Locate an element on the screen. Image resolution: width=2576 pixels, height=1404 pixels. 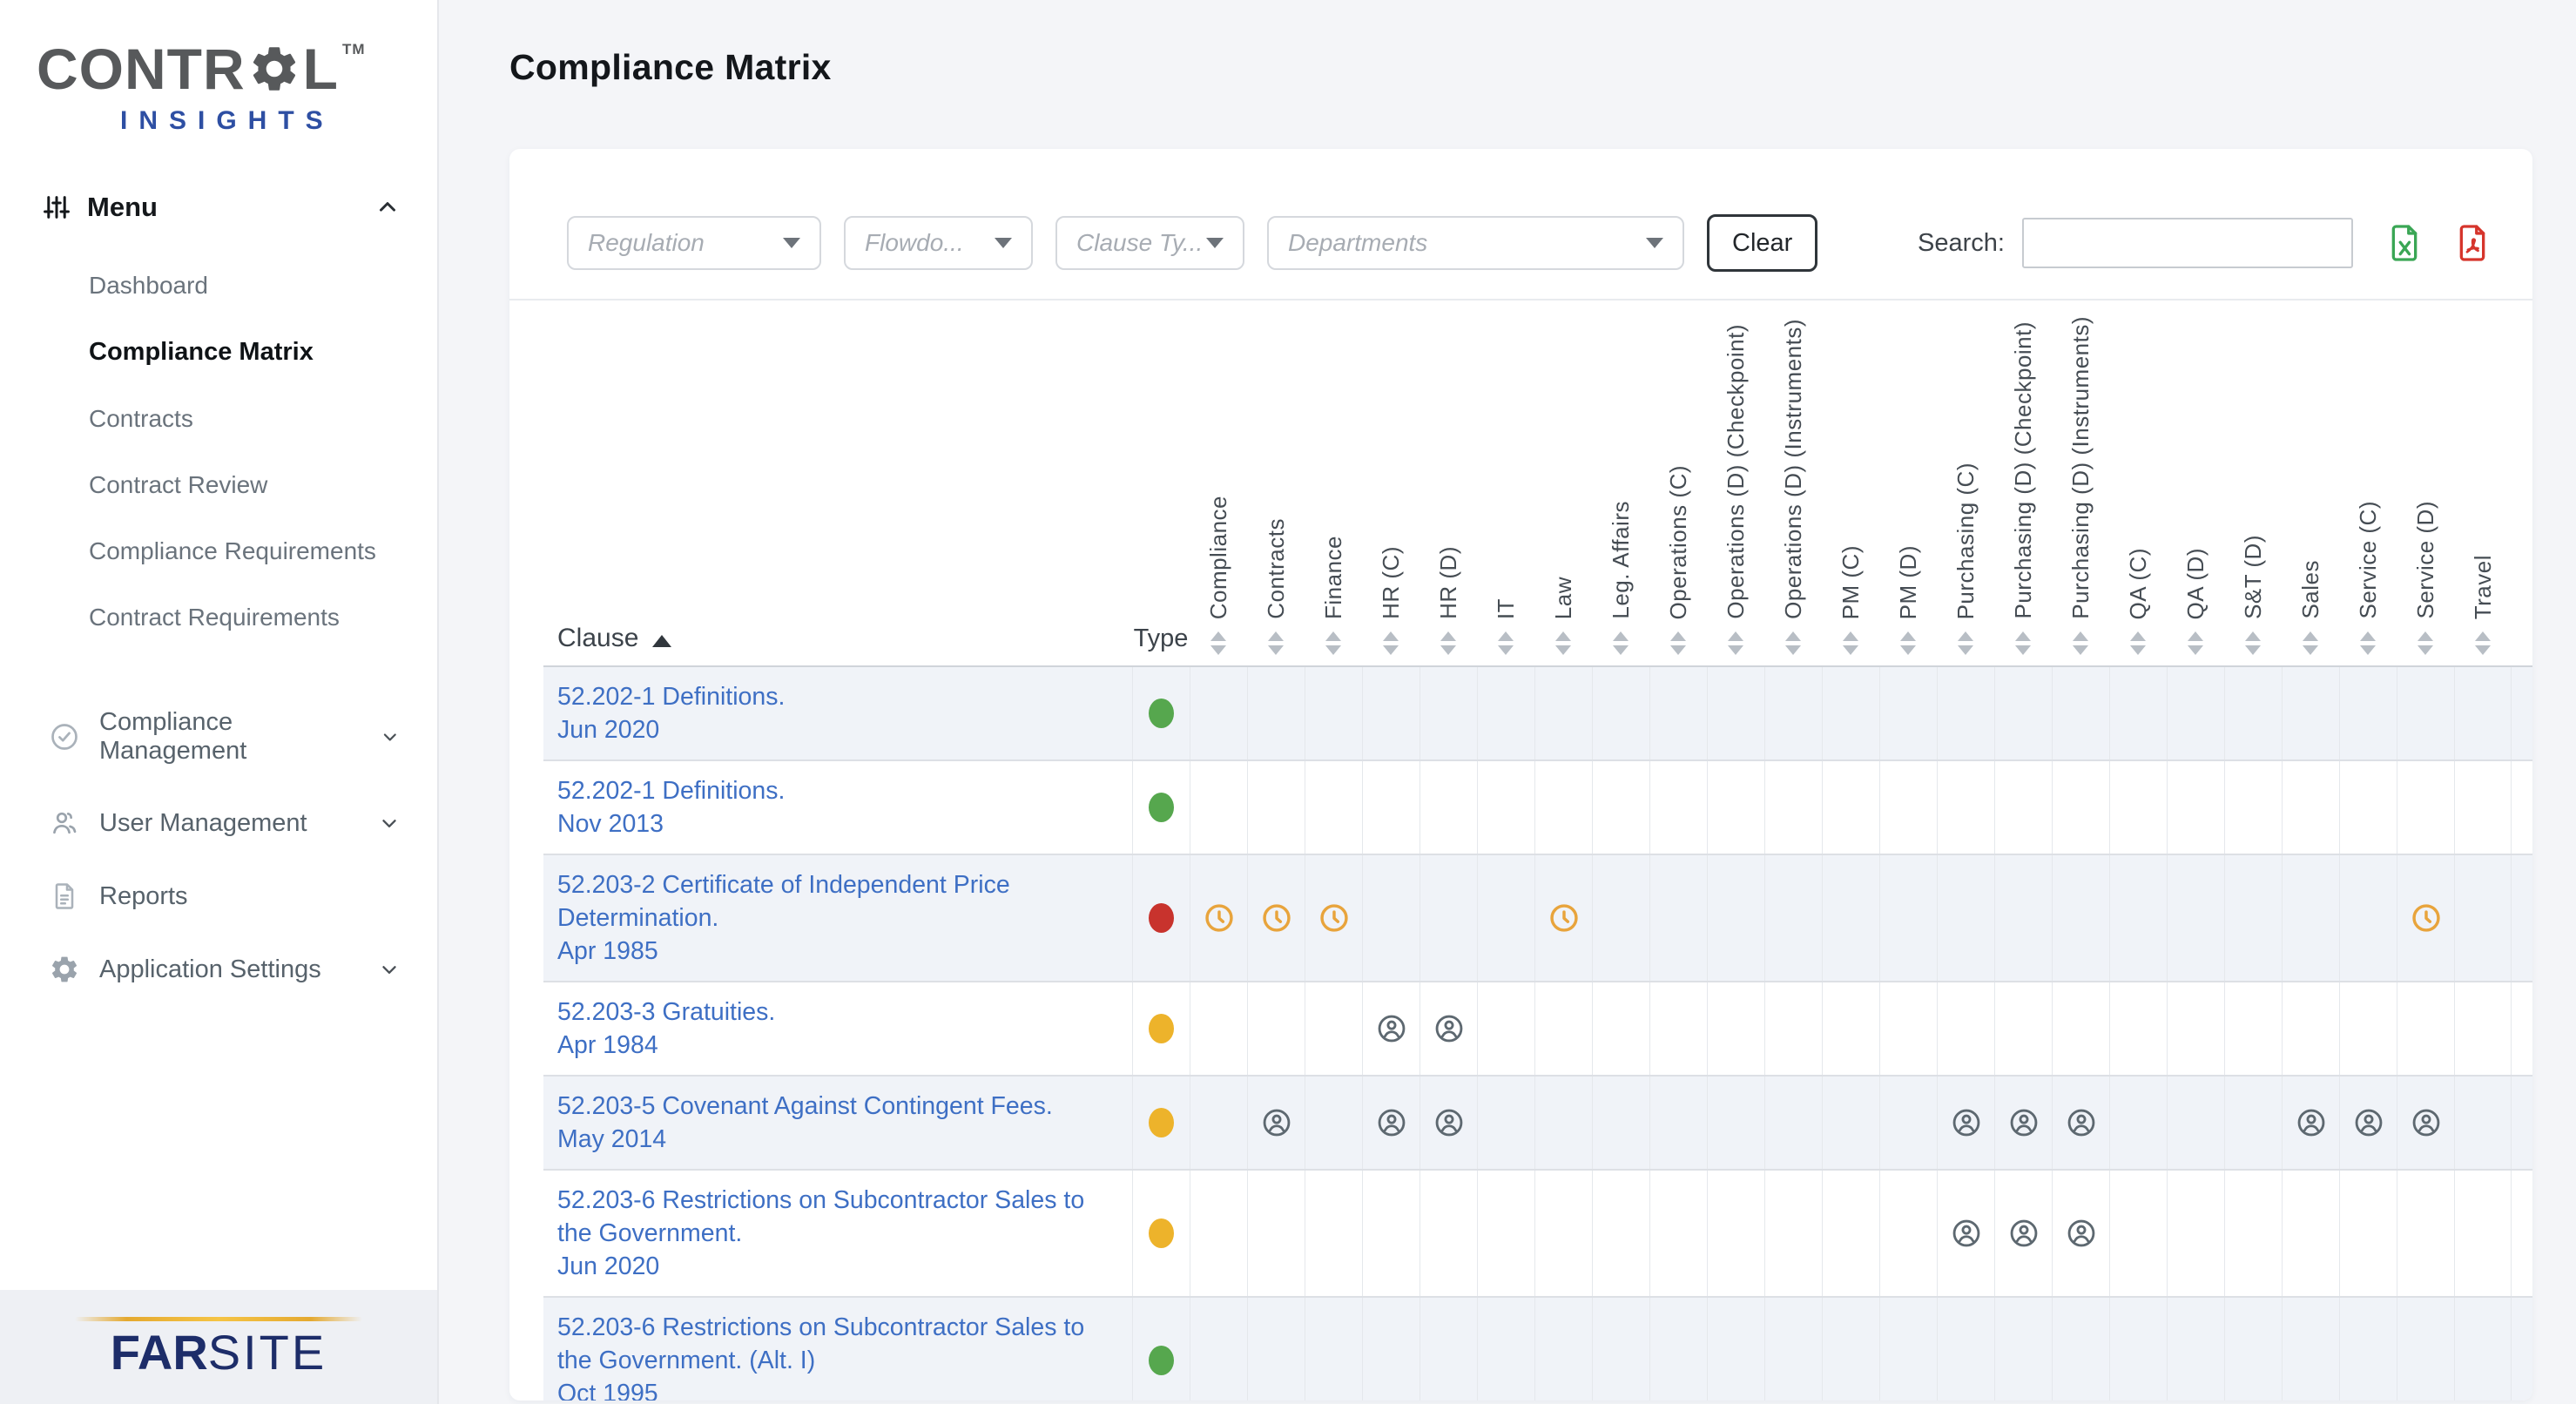
column-header-label: Operations (D) (Instruments) is located at coordinates (1793, 469).